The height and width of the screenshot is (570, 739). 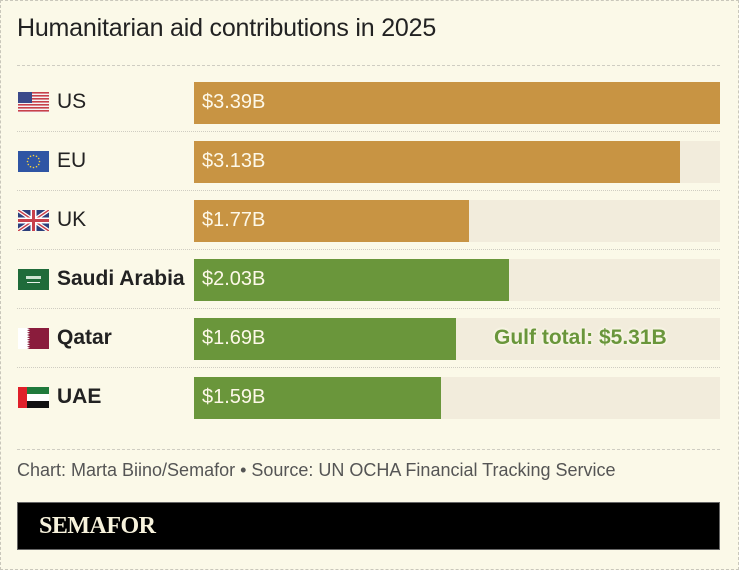 I want to click on category-label: UAE, so click(x=79, y=396).